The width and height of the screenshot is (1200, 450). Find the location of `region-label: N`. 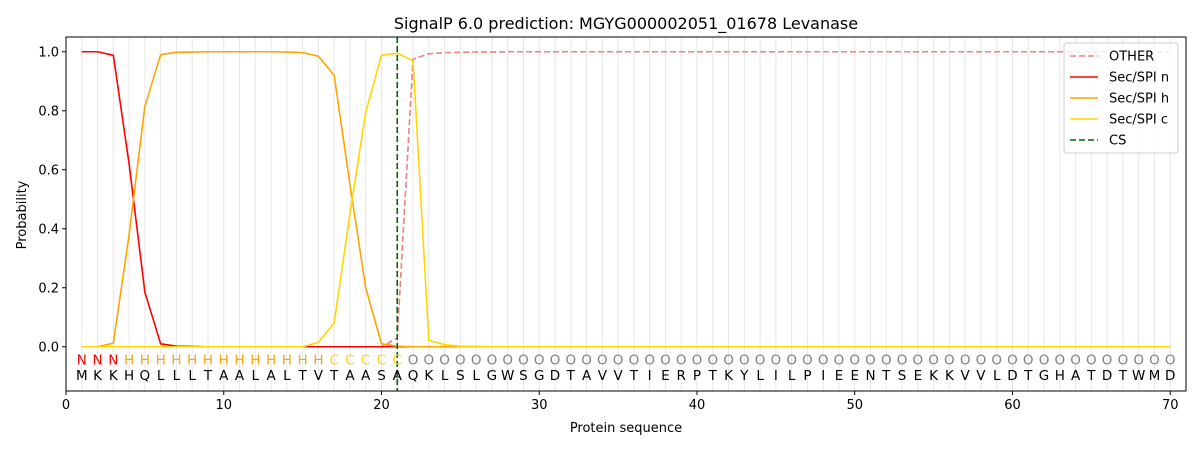

region-label: N is located at coordinates (97, 360).